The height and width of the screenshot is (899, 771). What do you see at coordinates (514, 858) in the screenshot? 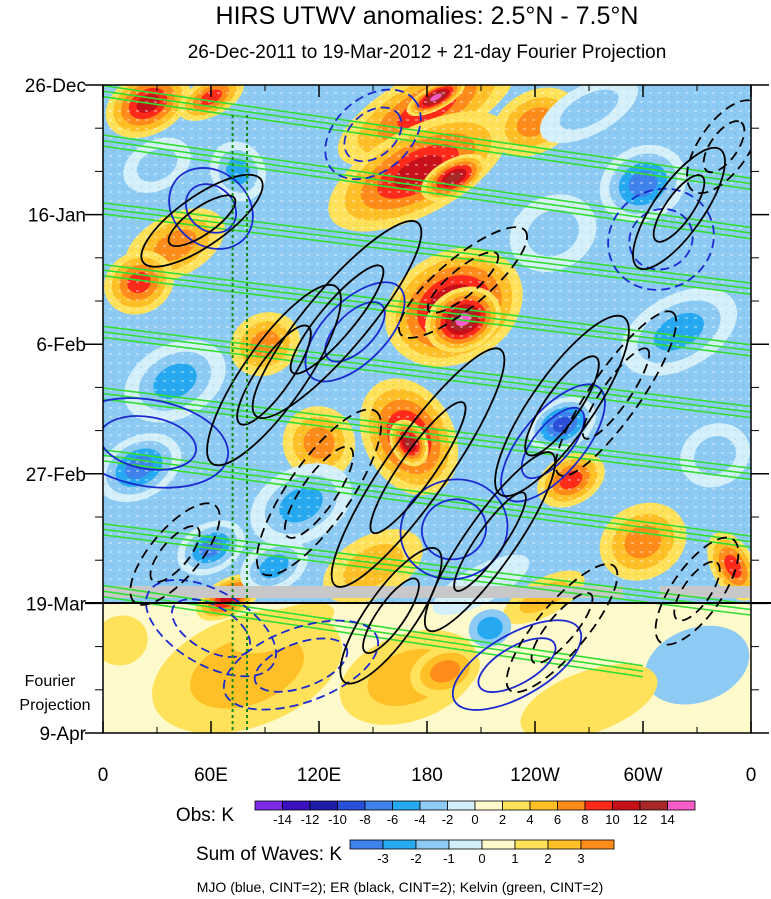
I see `colorbar-tick-label: 1` at bounding box center [514, 858].